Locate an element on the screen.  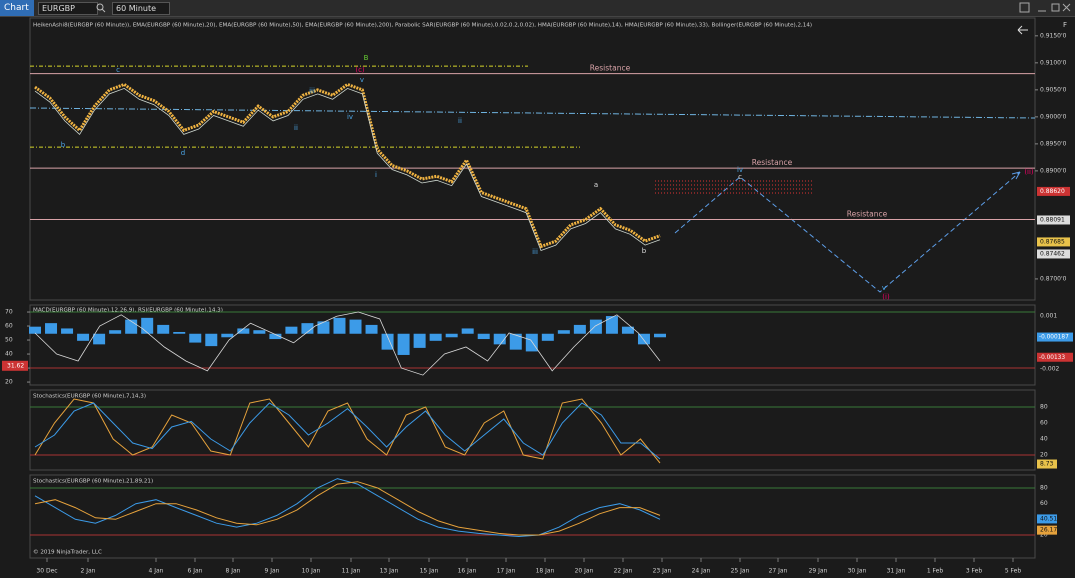
x-tick-label: 30 Dec is located at coordinates (46, 571).